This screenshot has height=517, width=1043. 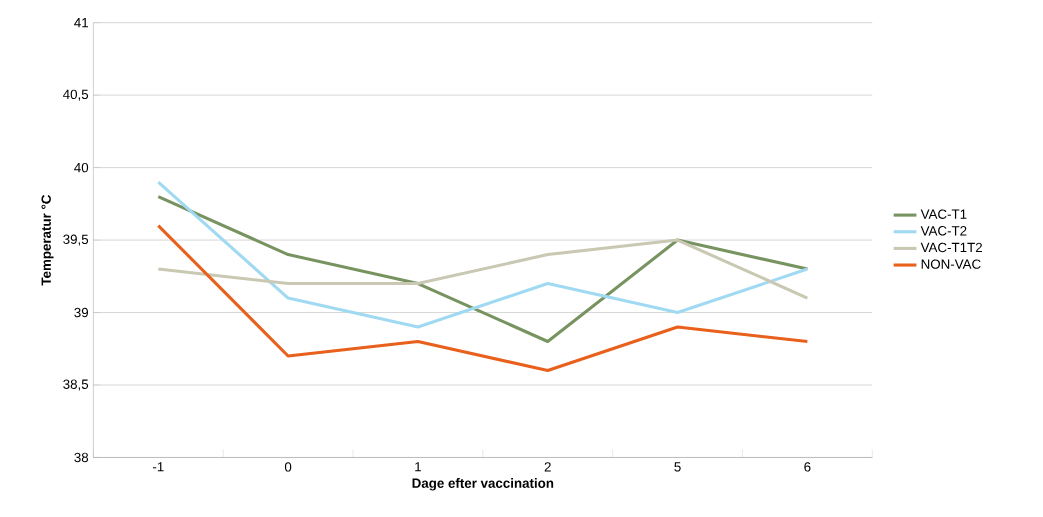 I want to click on y-tick-label: 38, so click(x=81, y=457).